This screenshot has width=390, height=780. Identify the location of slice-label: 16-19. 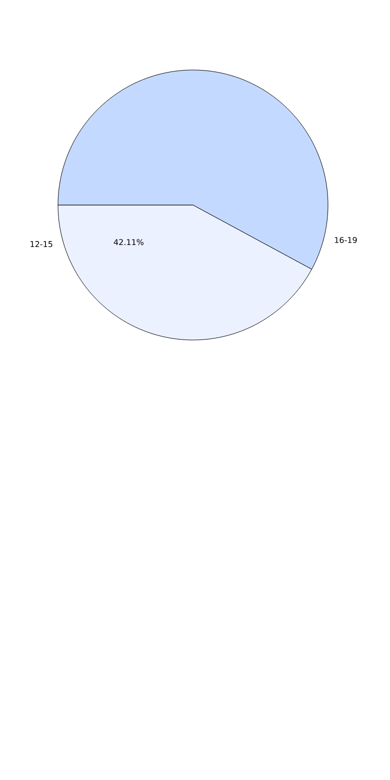
(345, 240).